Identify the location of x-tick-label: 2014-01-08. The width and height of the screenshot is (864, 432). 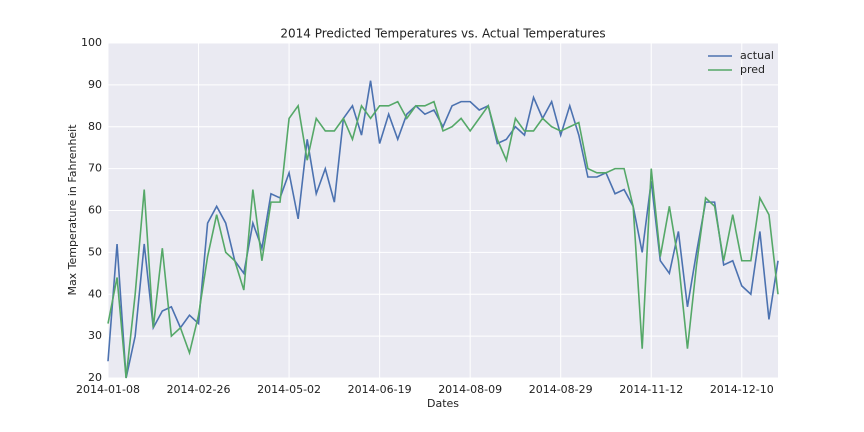
(108, 389).